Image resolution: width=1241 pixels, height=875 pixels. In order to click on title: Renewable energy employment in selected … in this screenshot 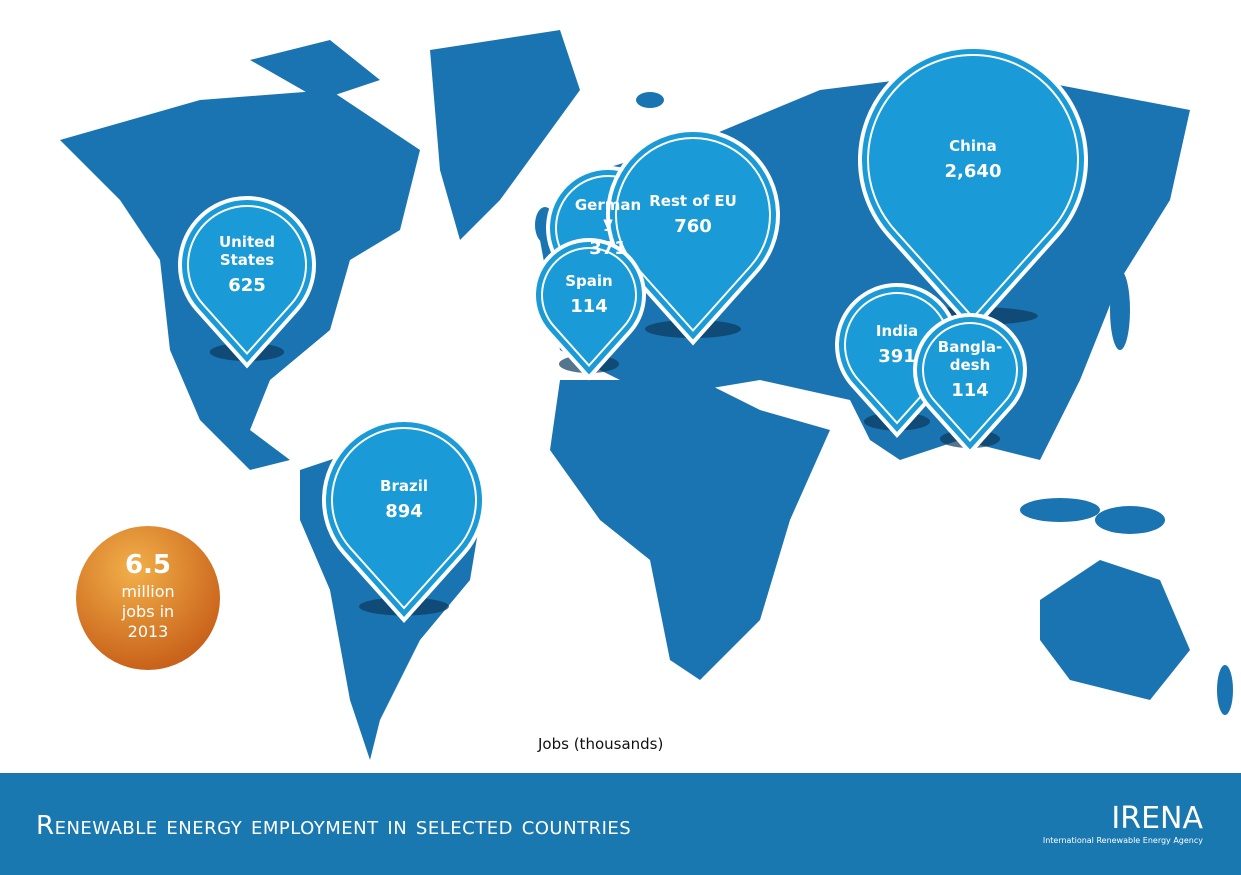, I will do `click(334, 826)`.